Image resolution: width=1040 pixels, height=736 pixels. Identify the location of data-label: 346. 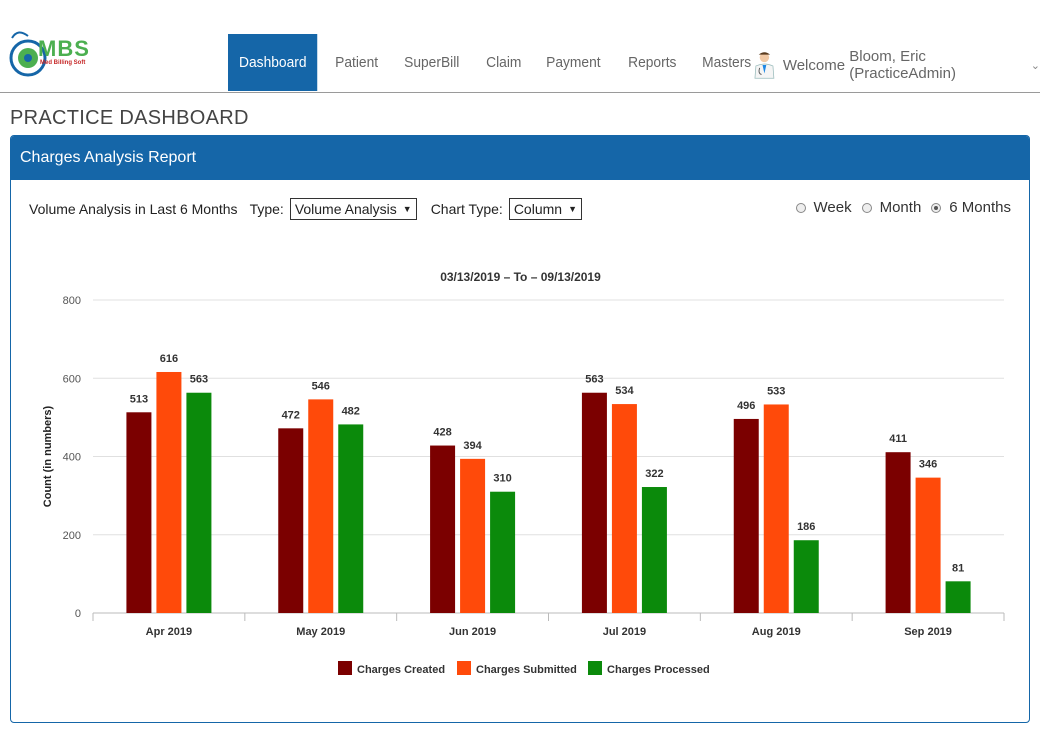
(928, 465).